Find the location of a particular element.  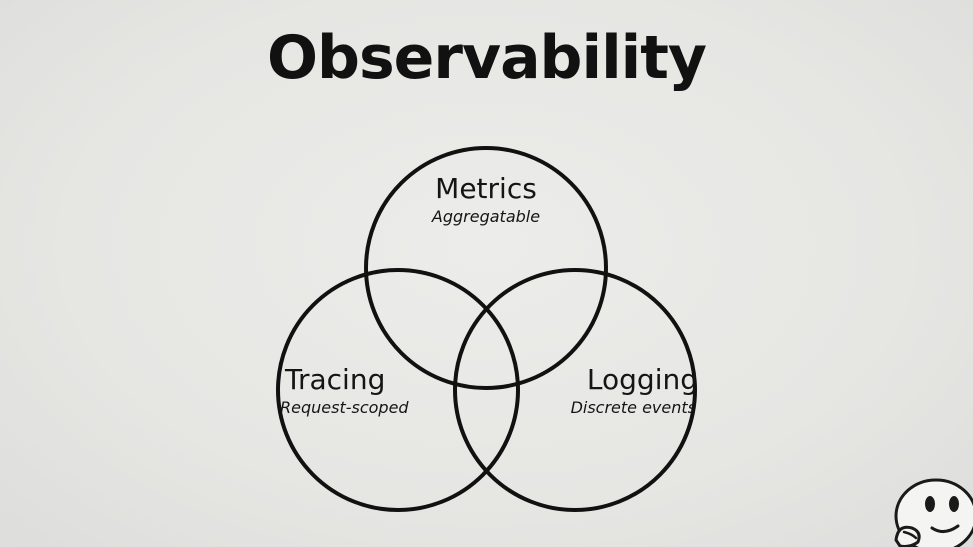

logging-circle is located at coordinates (575, 390).